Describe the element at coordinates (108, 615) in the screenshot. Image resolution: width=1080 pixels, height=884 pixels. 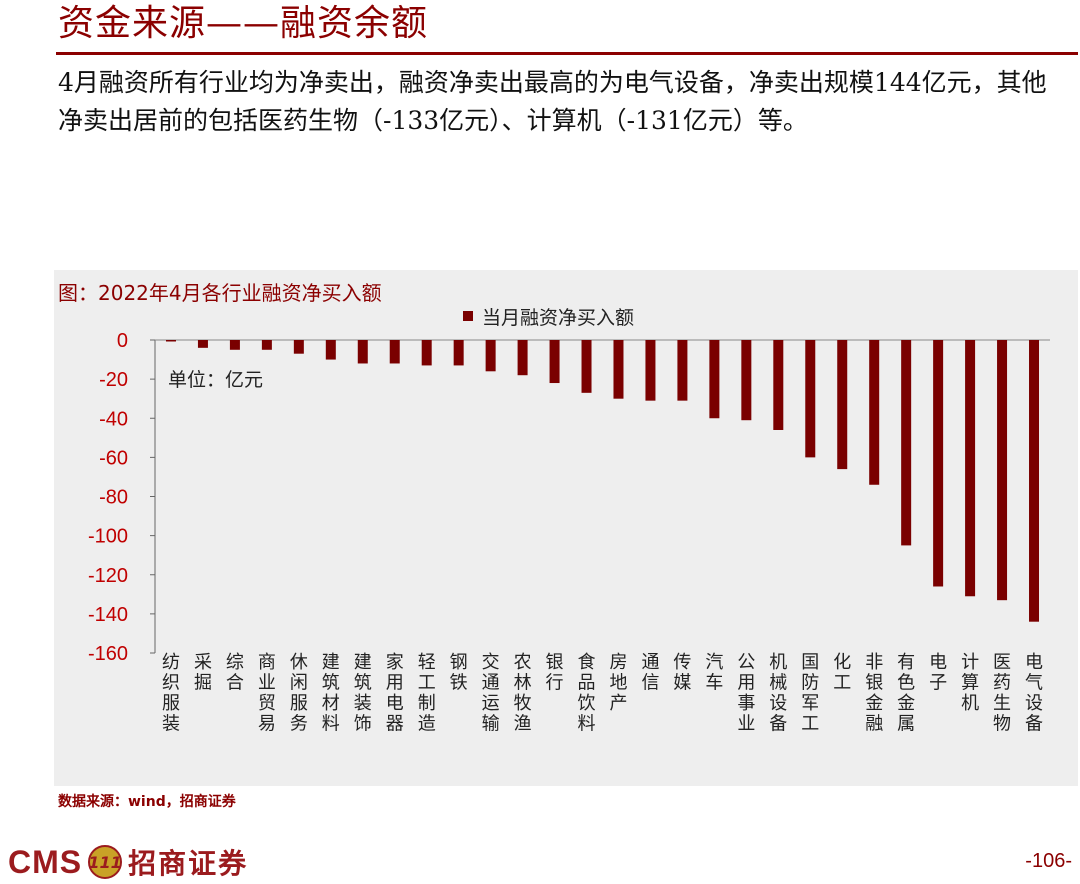
I see `y-tick-label: -140` at that location.